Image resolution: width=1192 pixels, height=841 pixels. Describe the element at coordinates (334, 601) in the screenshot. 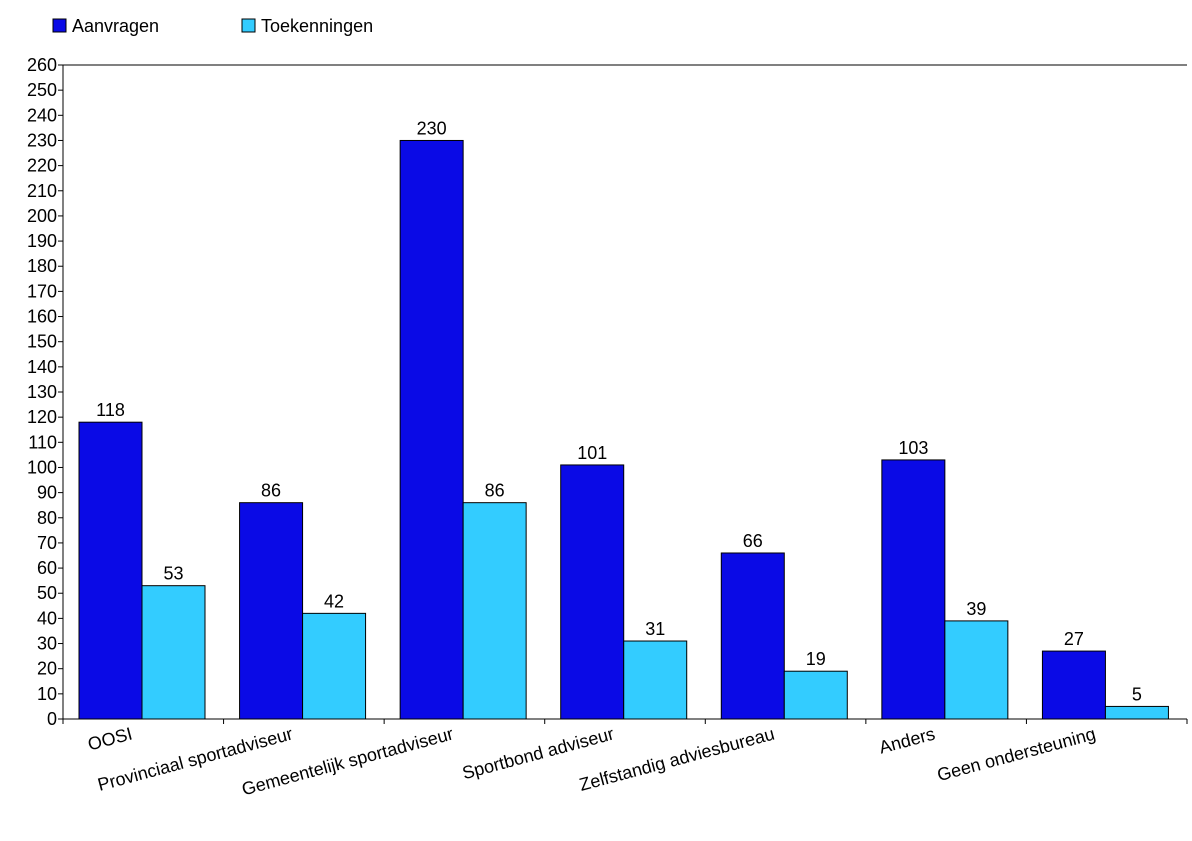

I see `data-label: 42` at that location.